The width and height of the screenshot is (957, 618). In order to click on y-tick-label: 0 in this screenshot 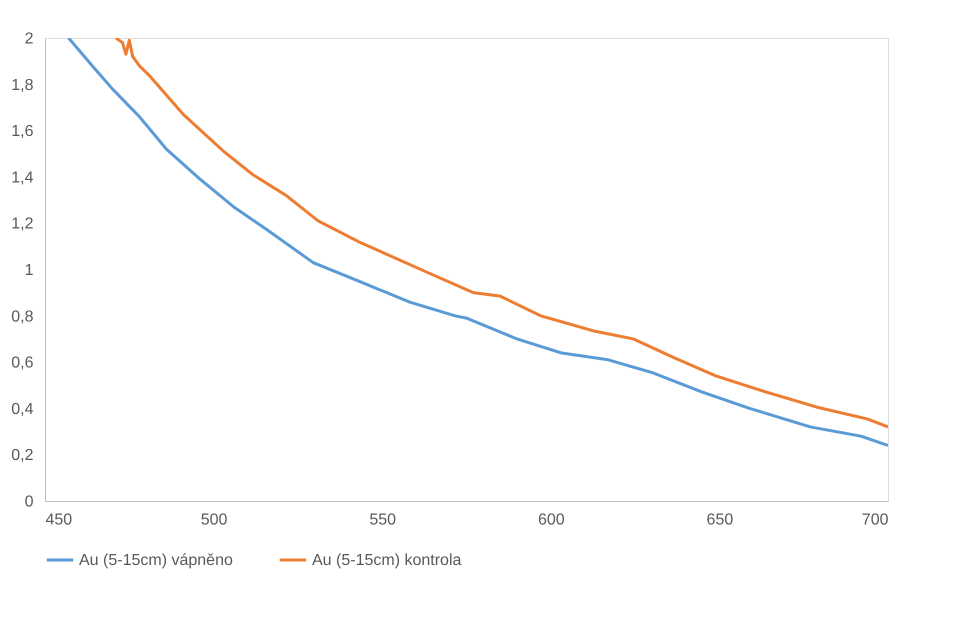, I will do `click(29, 502)`.